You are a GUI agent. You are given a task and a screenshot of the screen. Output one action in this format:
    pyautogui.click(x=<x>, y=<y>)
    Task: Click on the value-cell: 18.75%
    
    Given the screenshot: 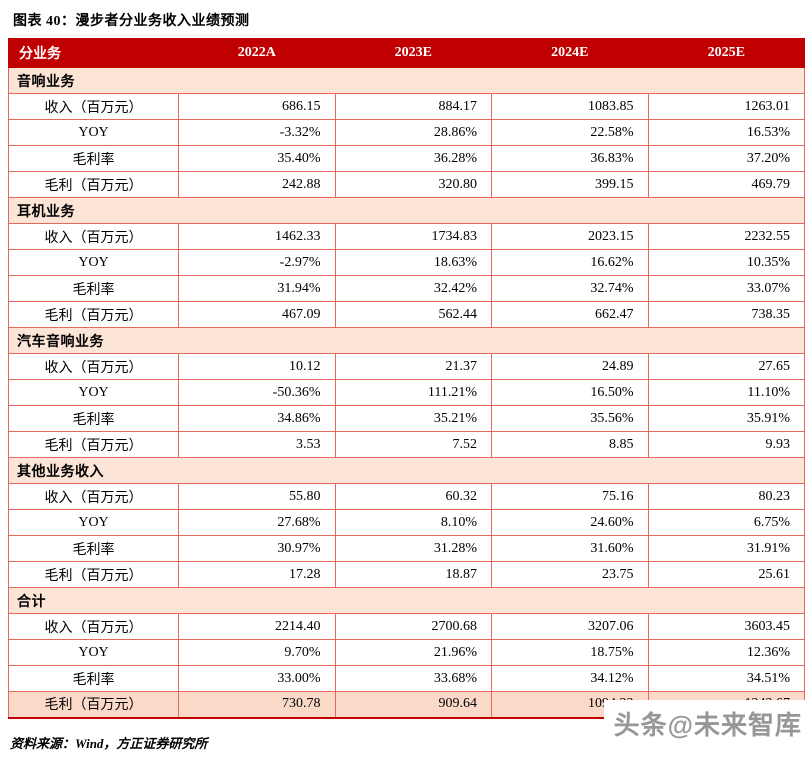 What is the action you would take?
    pyautogui.click(x=570, y=652)
    